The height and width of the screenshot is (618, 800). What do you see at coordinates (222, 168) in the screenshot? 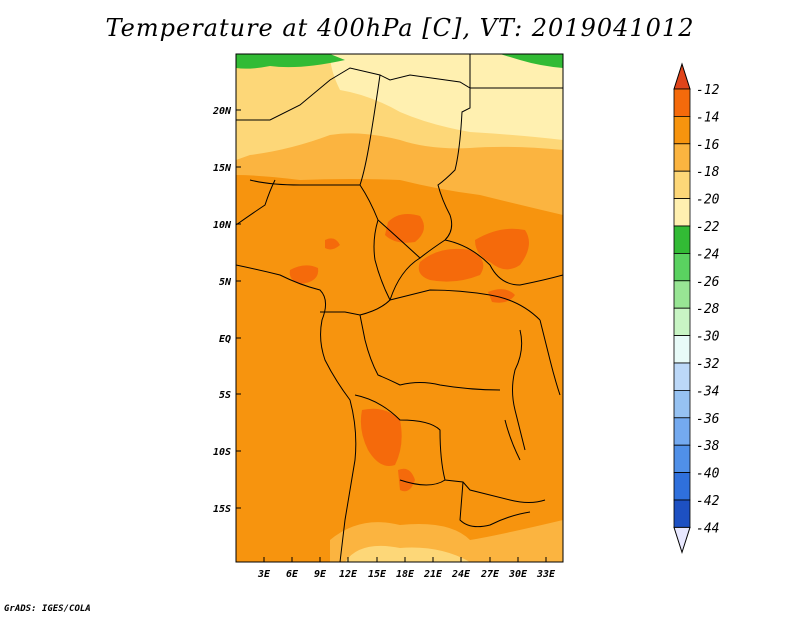
I see `lat-label-15n: 15N` at bounding box center [222, 168].